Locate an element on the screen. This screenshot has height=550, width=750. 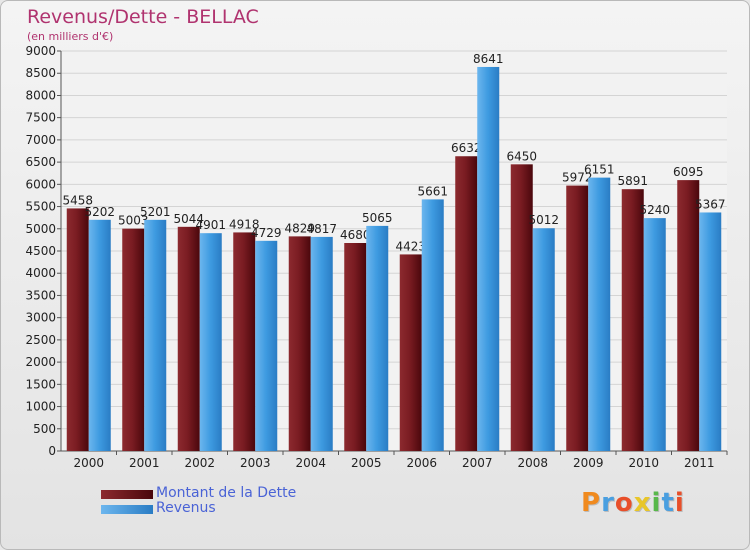
data-label: 6095 is located at coordinates (688, 172).